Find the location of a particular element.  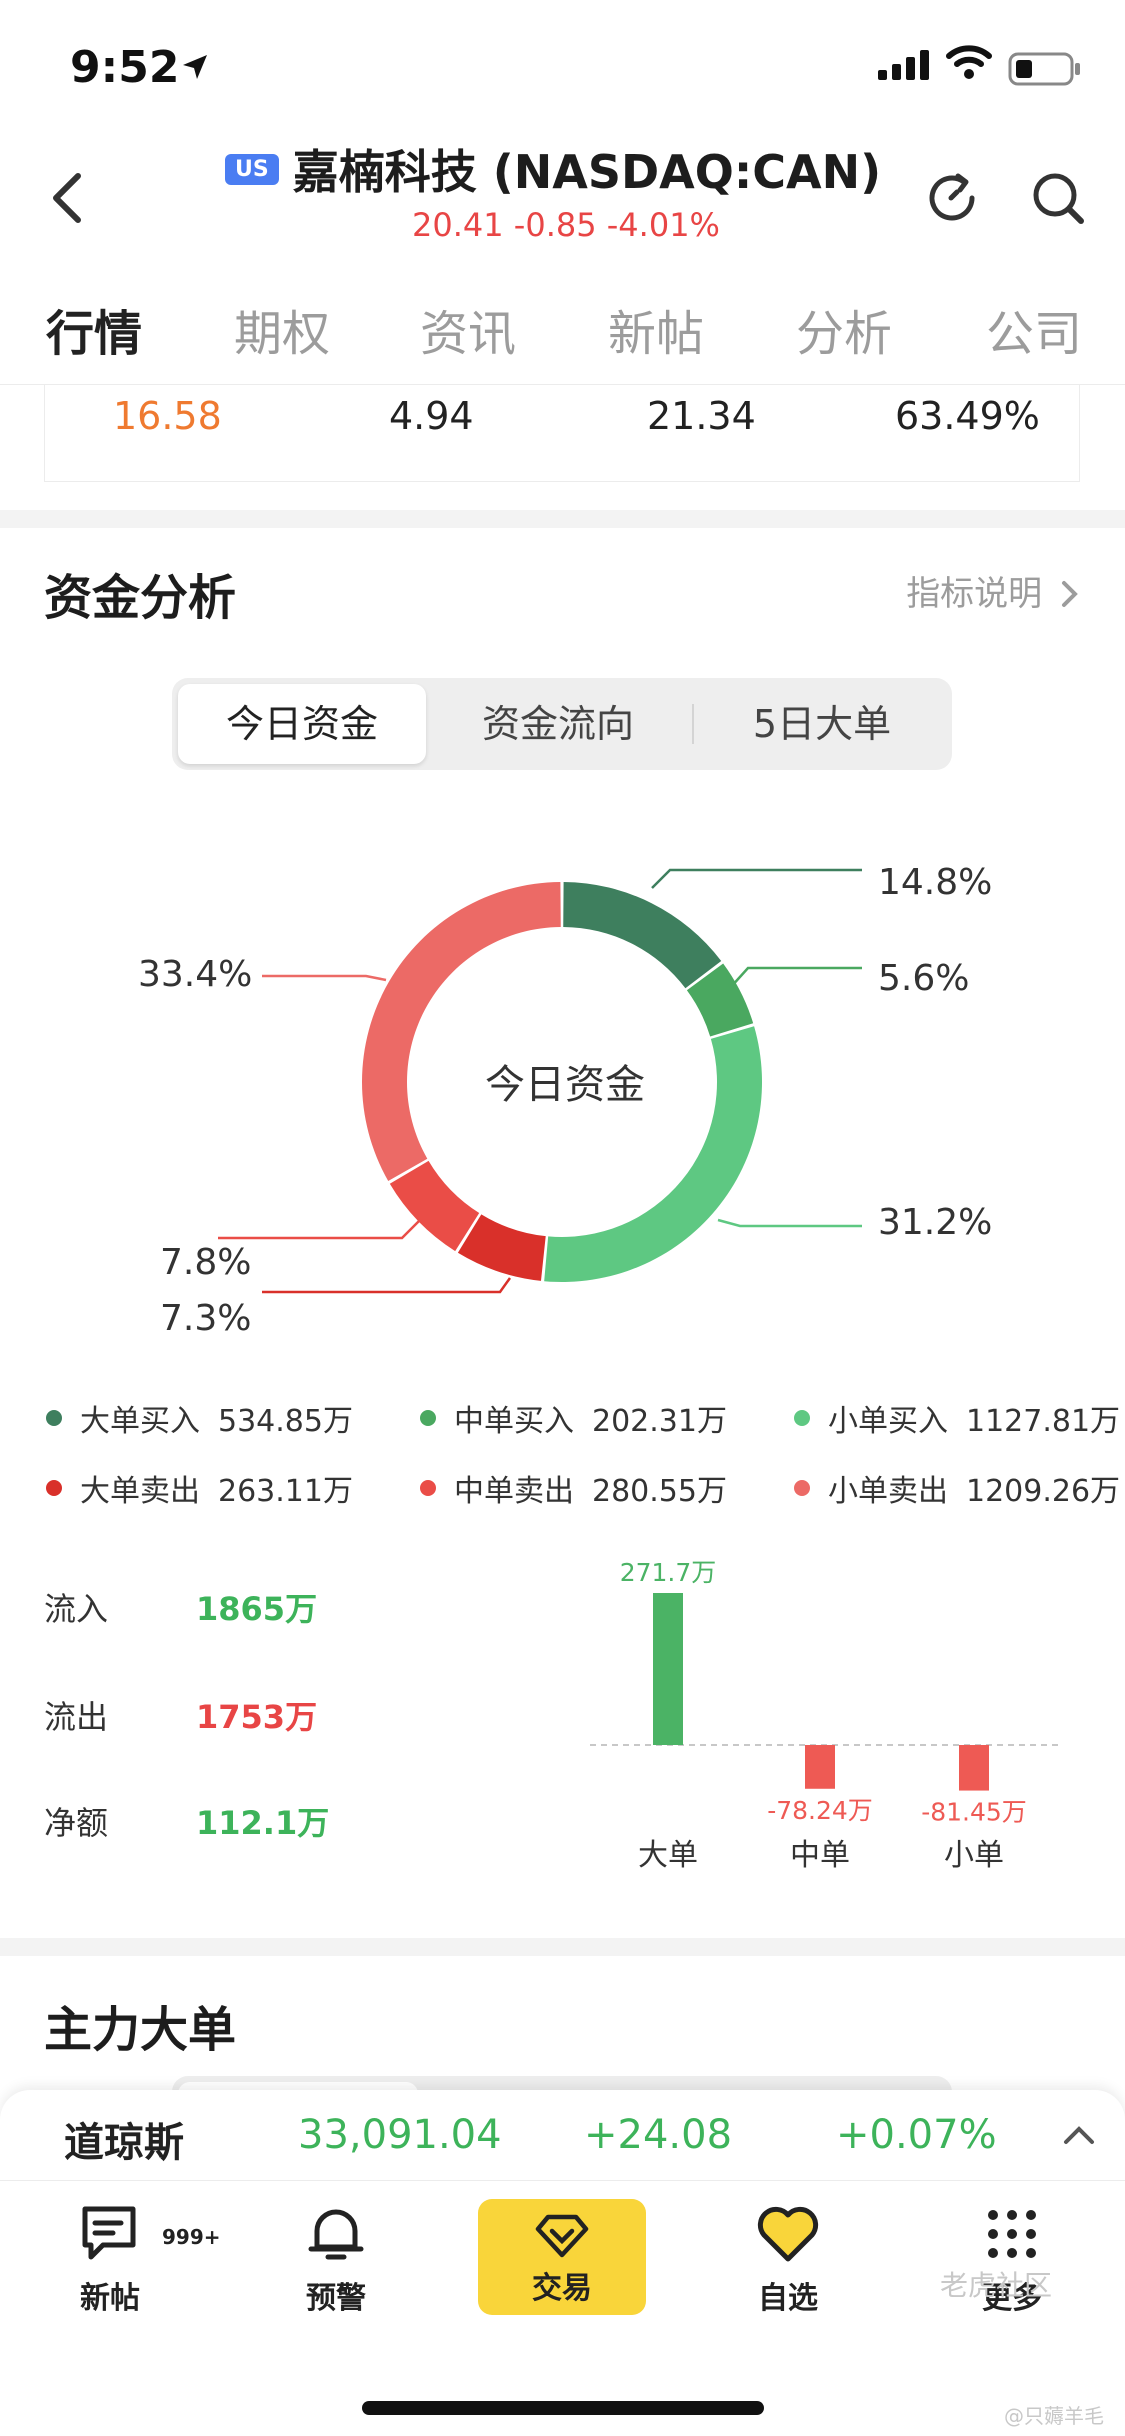

slice-label-small-buy: 31.2% is located at coordinates (935, 1222).